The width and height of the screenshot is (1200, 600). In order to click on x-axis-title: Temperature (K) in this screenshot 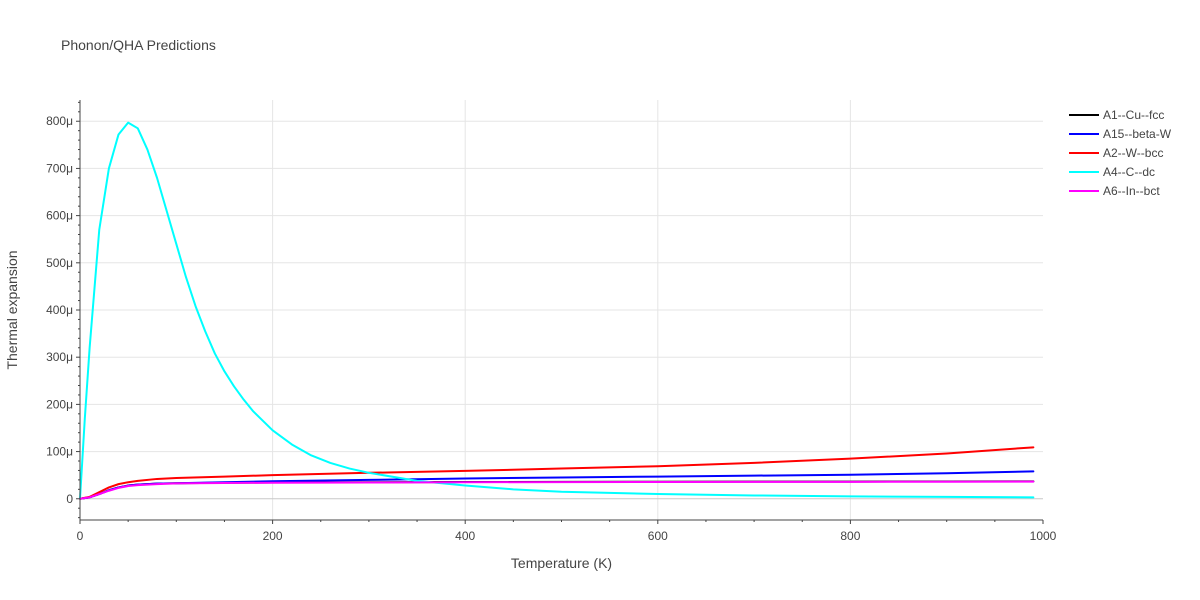, I will do `click(561, 563)`.